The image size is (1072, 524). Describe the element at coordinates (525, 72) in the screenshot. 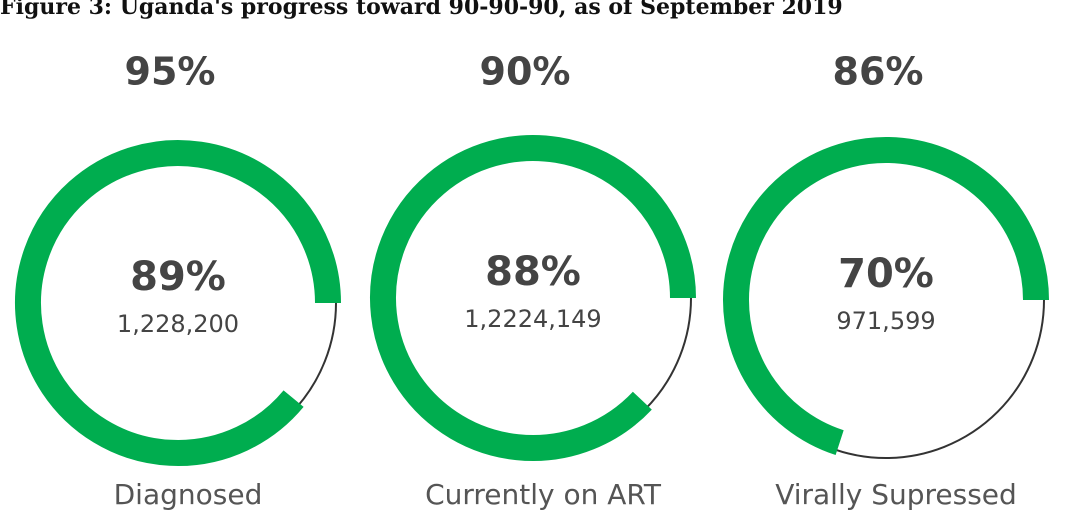

I see `target-label: 90%` at that location.